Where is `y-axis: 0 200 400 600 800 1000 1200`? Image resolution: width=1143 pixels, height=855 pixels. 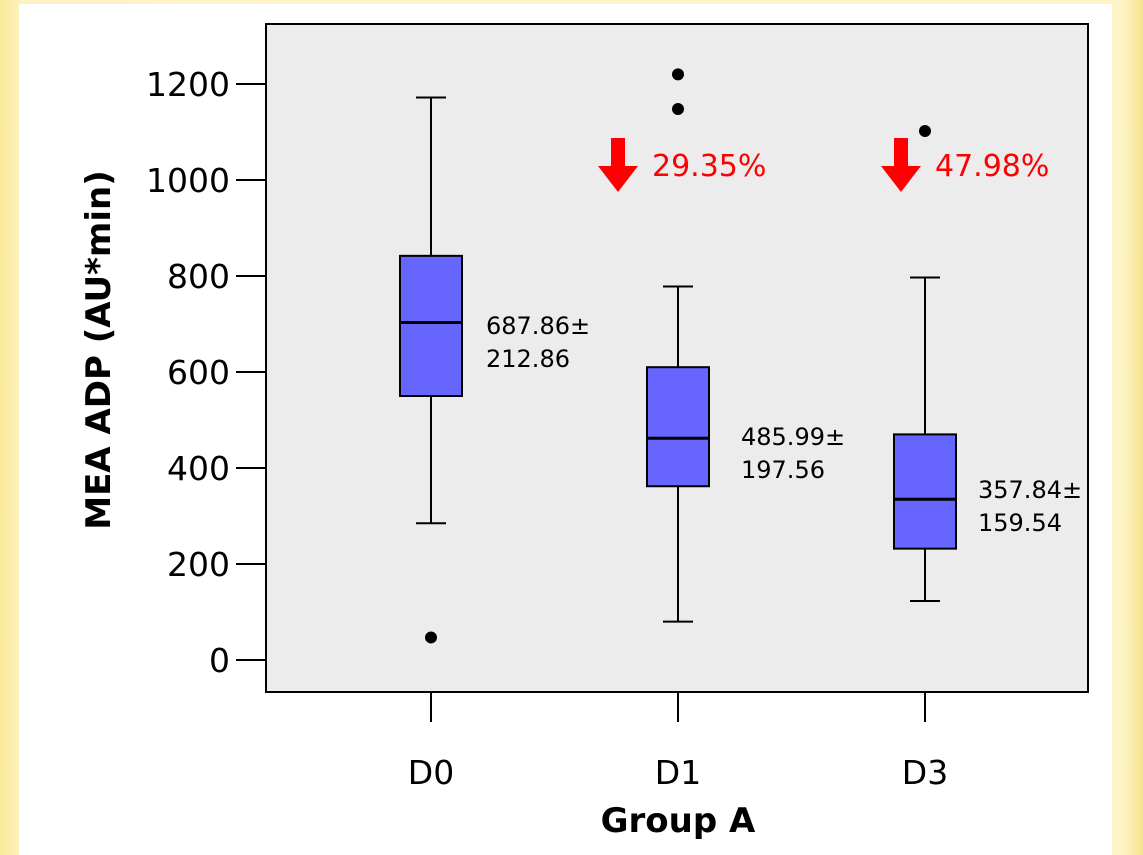 y-axis: 0 200 400 600 800 1000 1200 is located at coordinates (206, 372).